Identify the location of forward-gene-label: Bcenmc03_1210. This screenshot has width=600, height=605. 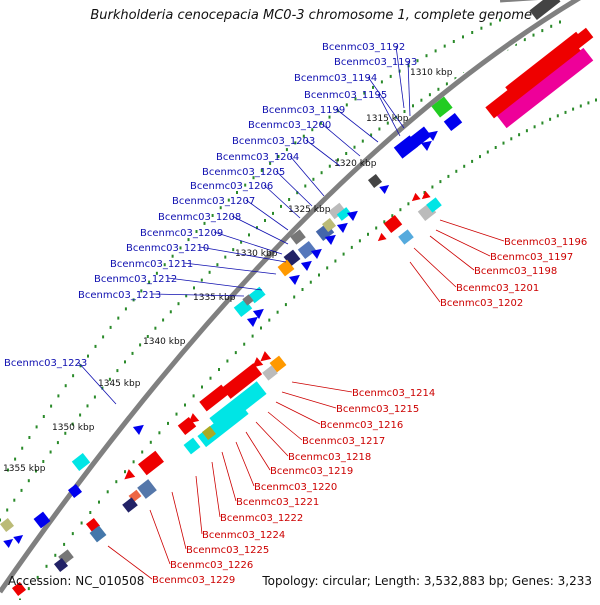
(167, 248).